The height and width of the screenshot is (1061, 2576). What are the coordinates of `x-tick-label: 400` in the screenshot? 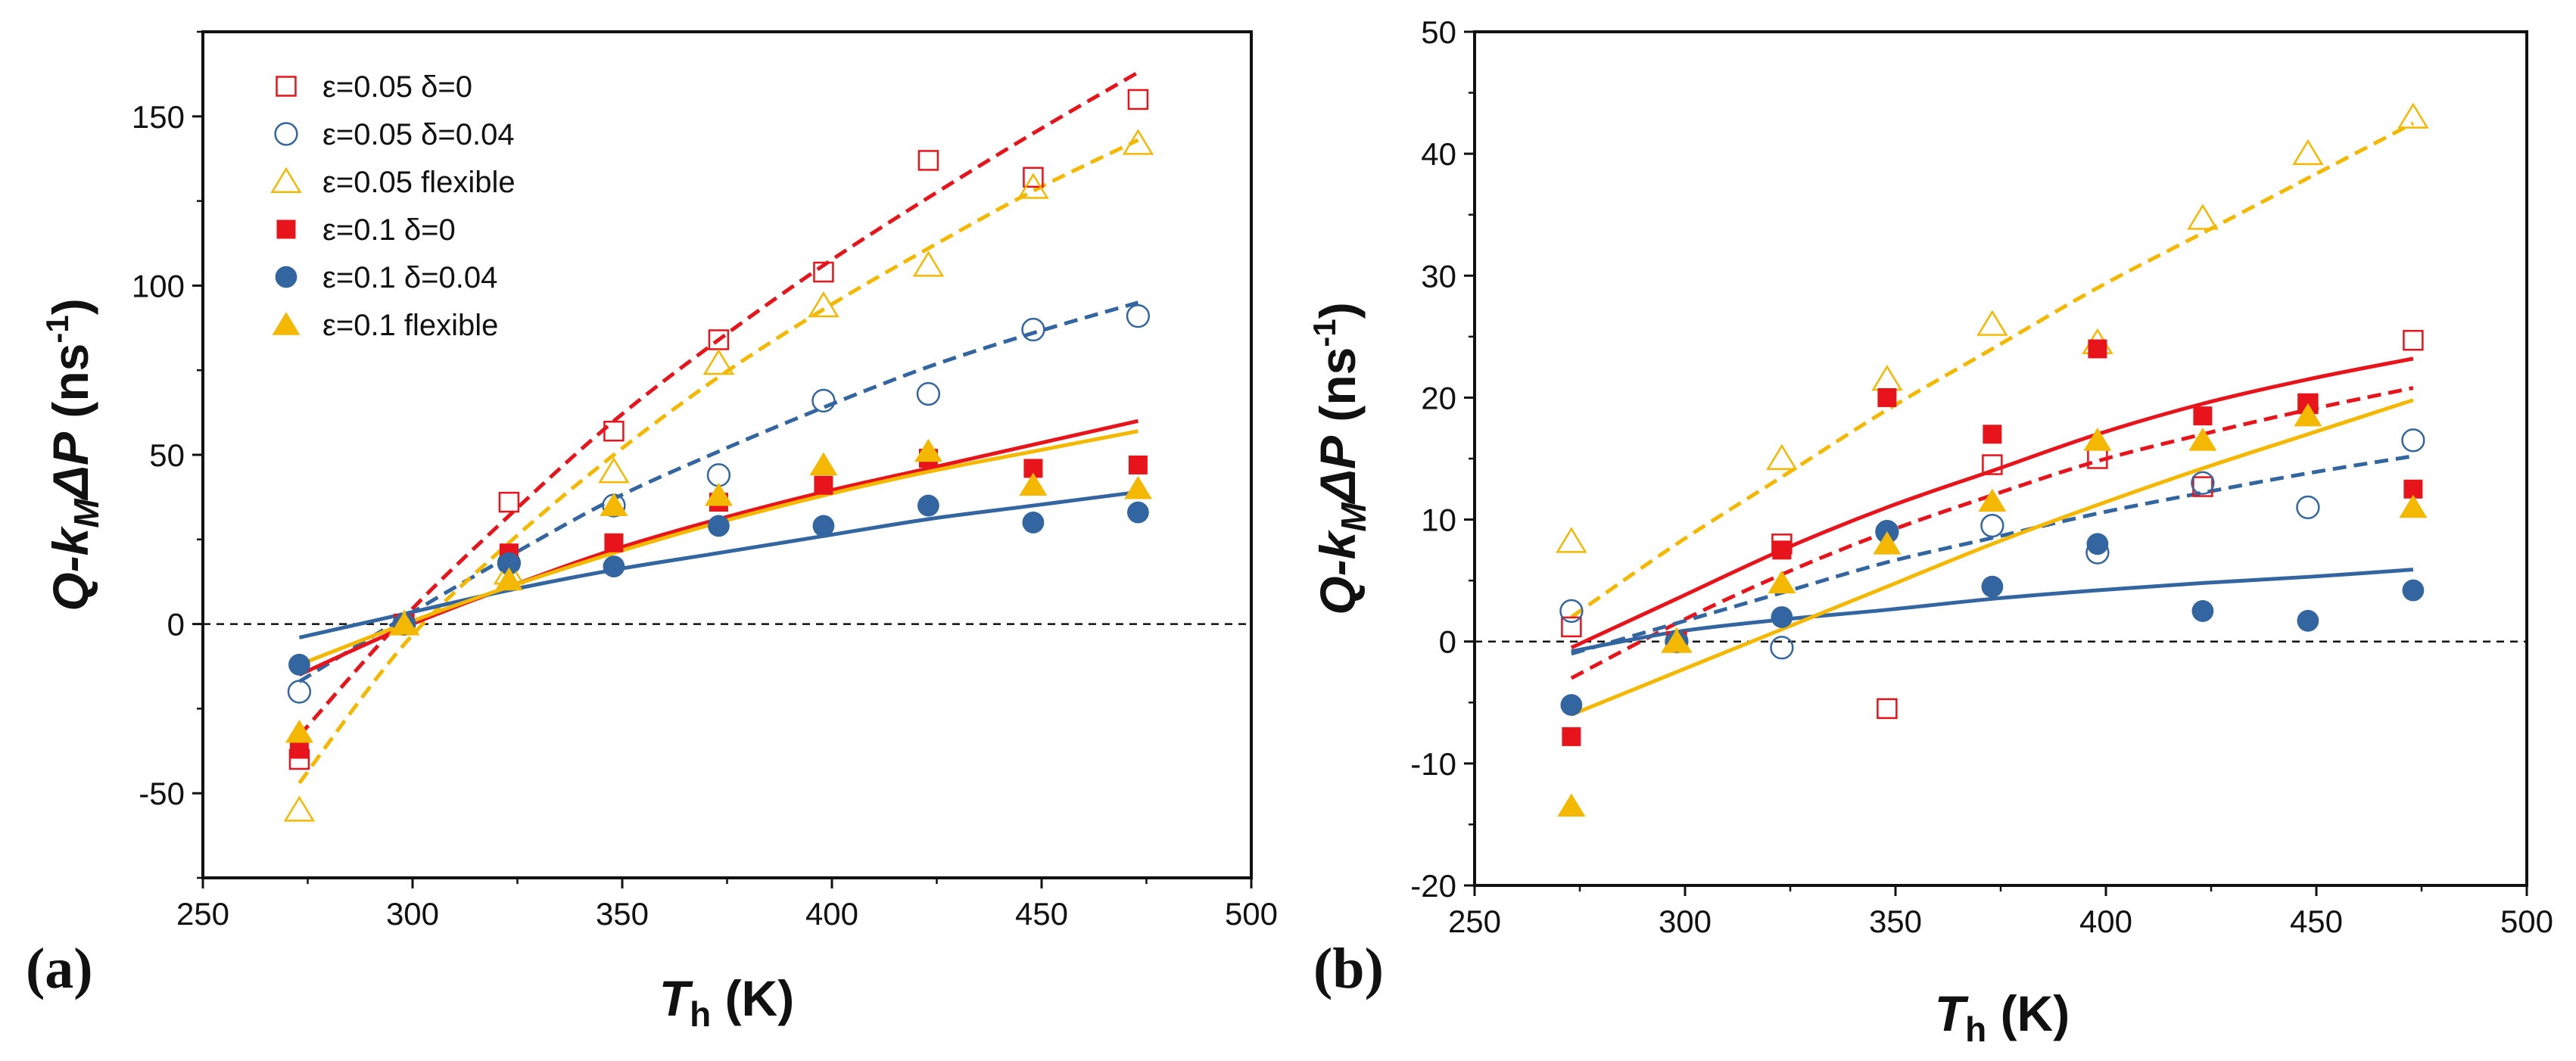 It's located at (2105, 922).